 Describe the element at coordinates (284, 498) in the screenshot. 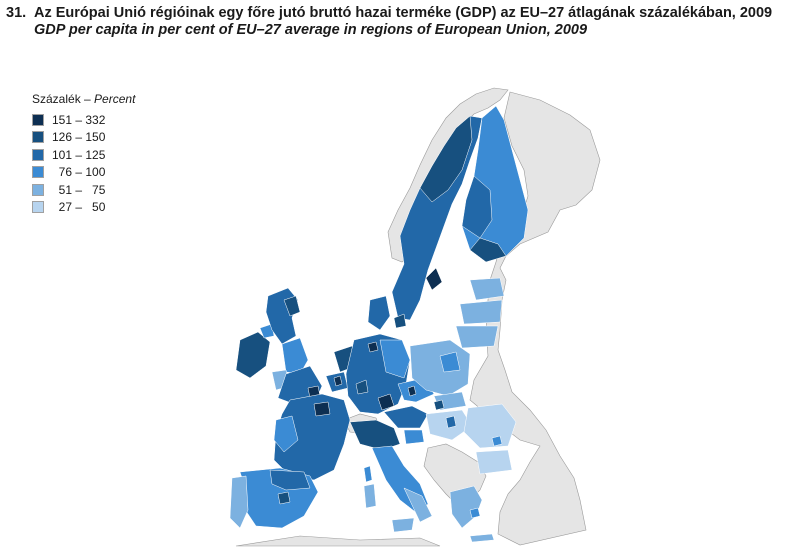

I see `madrid-shape` at that location.